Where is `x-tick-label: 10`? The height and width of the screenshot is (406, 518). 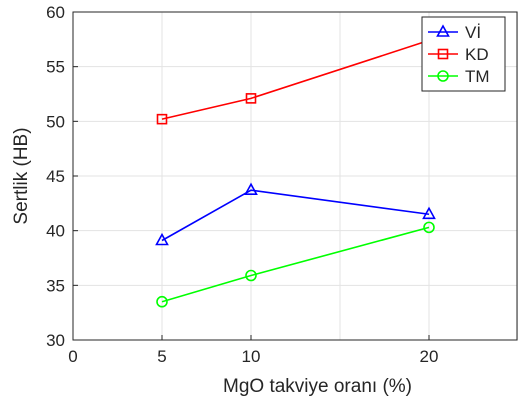 x-tick-label: 10 is located at coordinates (251, 356).